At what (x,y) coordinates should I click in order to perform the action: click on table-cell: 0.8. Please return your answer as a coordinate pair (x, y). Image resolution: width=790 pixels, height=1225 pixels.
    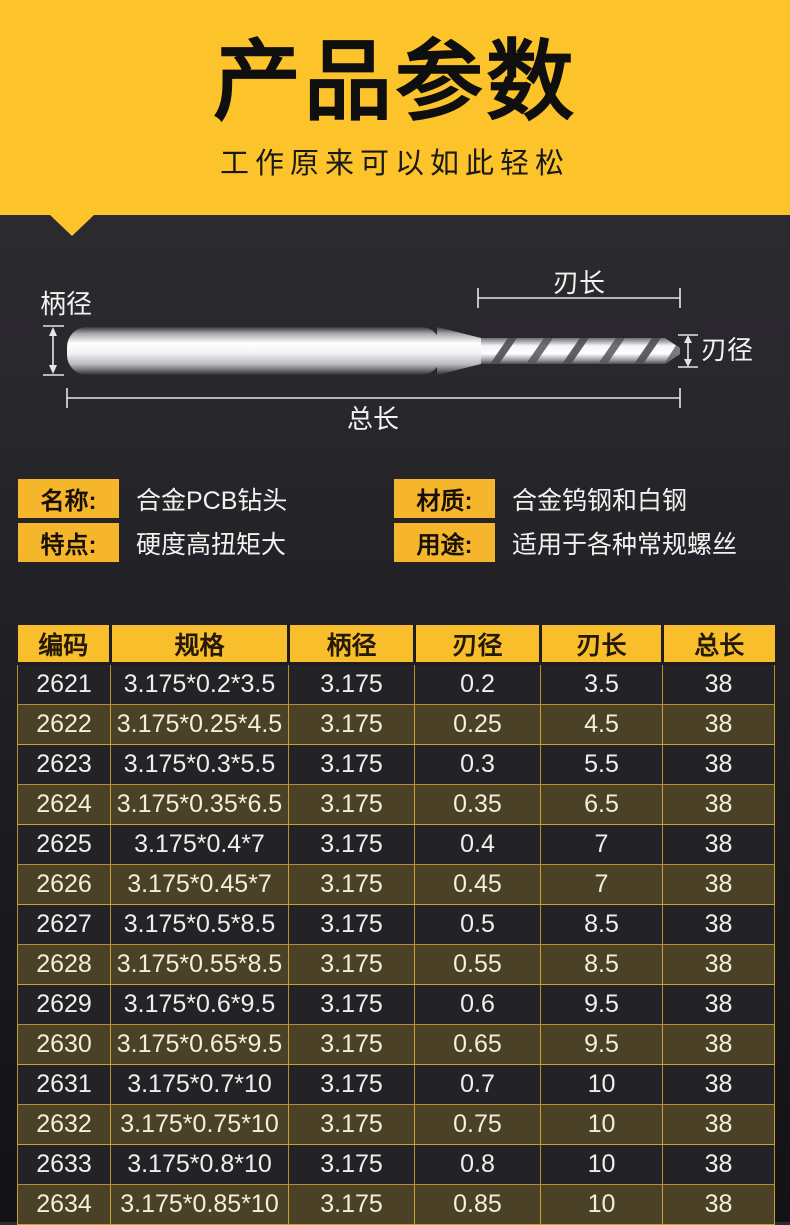
    Looking at the image, I should click on (477, 1164).